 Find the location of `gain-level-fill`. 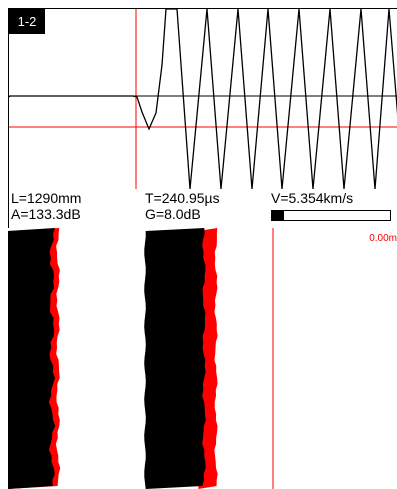

gain-level-fill is located at coordinates (278, 215).